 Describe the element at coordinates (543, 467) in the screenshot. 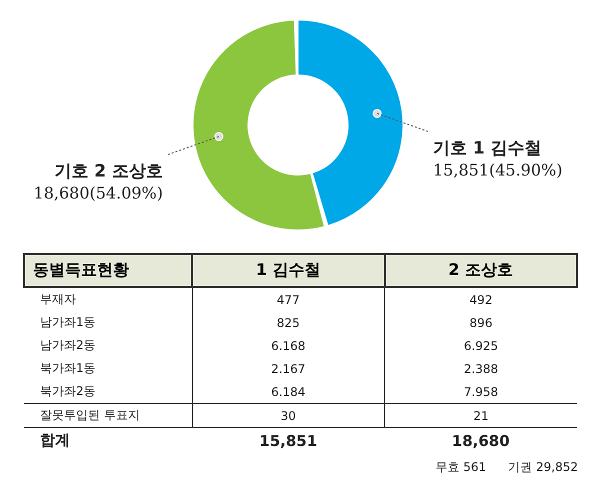

I see `text: 기권 29,852` at that location.